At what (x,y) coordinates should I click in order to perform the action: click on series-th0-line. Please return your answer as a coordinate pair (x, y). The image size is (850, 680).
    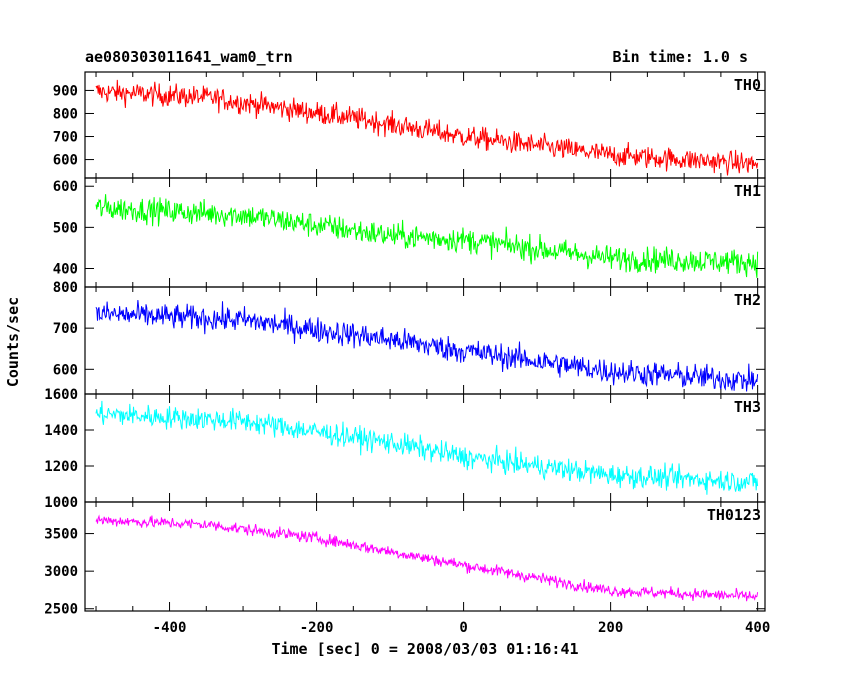
    Looking at the image, I should click on (427, 127).